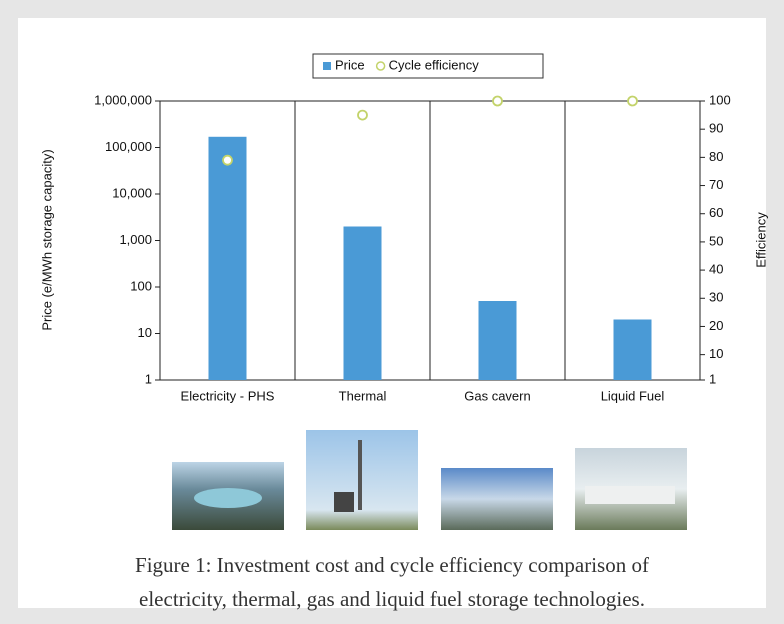 This screenshot has width=784, height=624. What do you see at coordinates (712, 378) in the screenshot?
I see `y2-tick-label: 1` at bounding box center [712, 378].